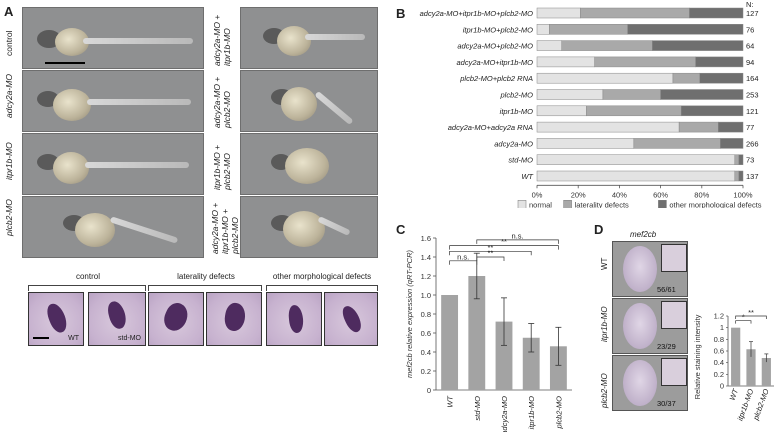 The width and height of the screenshot is (778, 433). I want to click on row-label-adcy2a: adcy2a-MO, so click(9, 96).